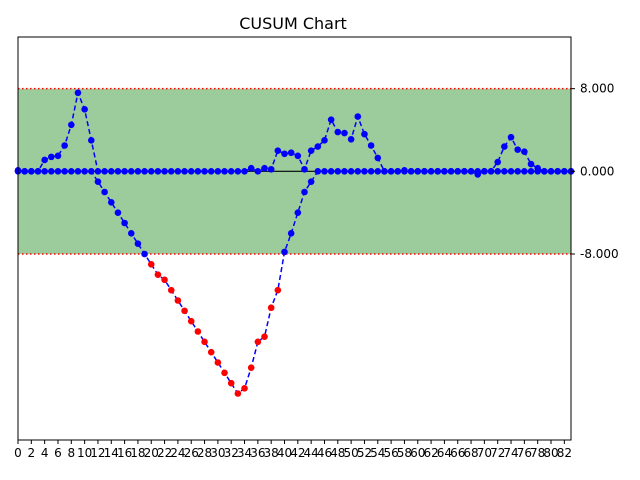  I want to click on y-tick-label-0: 8.000, so click(597, 89).